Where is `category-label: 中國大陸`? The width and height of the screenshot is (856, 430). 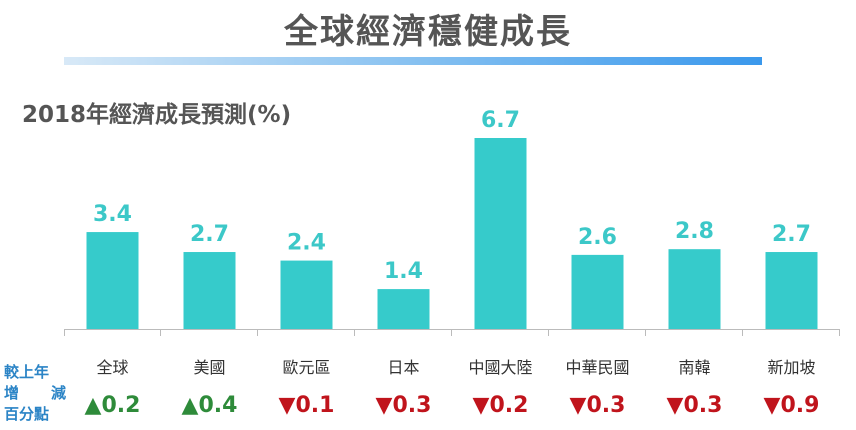
category-label: 中國大陸 is located at coordinates (500, 367).